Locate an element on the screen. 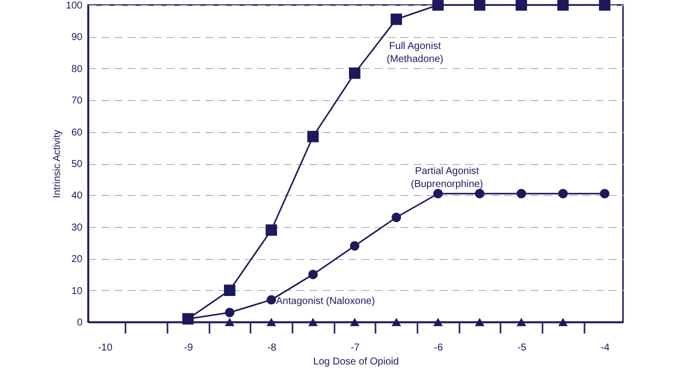  y-tick-label: 50 is located at coordinates (77, 164).